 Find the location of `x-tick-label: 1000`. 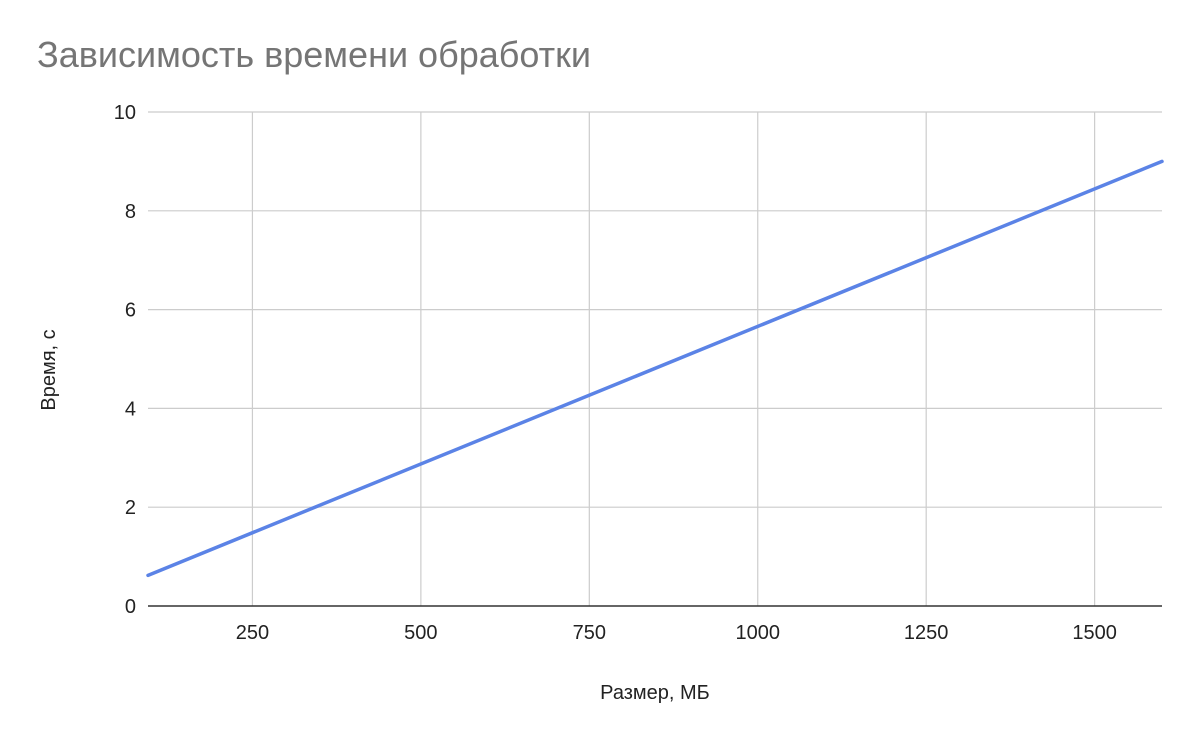

x-tick-label: 1000 is located at coordinates (757, 633).